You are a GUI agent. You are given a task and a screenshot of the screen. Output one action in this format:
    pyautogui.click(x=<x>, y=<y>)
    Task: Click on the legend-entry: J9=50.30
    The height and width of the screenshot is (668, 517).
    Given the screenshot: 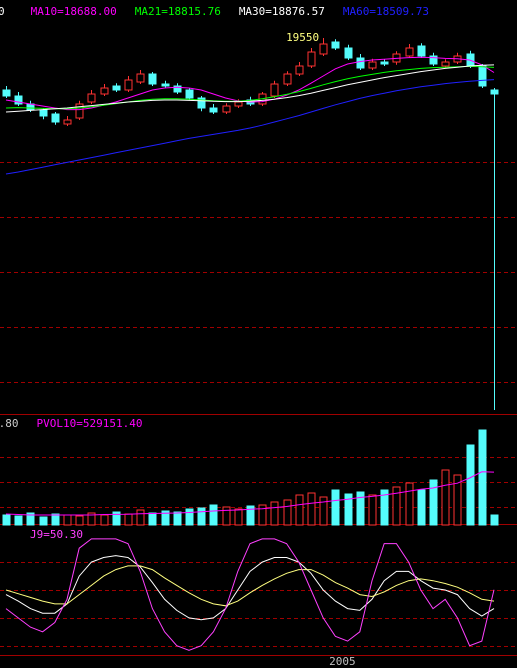 What is the action you would take?
    pyautogui.click(x=56, y=534)
    